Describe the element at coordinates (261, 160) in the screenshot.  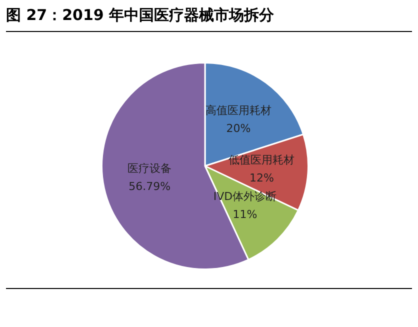
I see `slice-label: 低值医用耗材` at that location.